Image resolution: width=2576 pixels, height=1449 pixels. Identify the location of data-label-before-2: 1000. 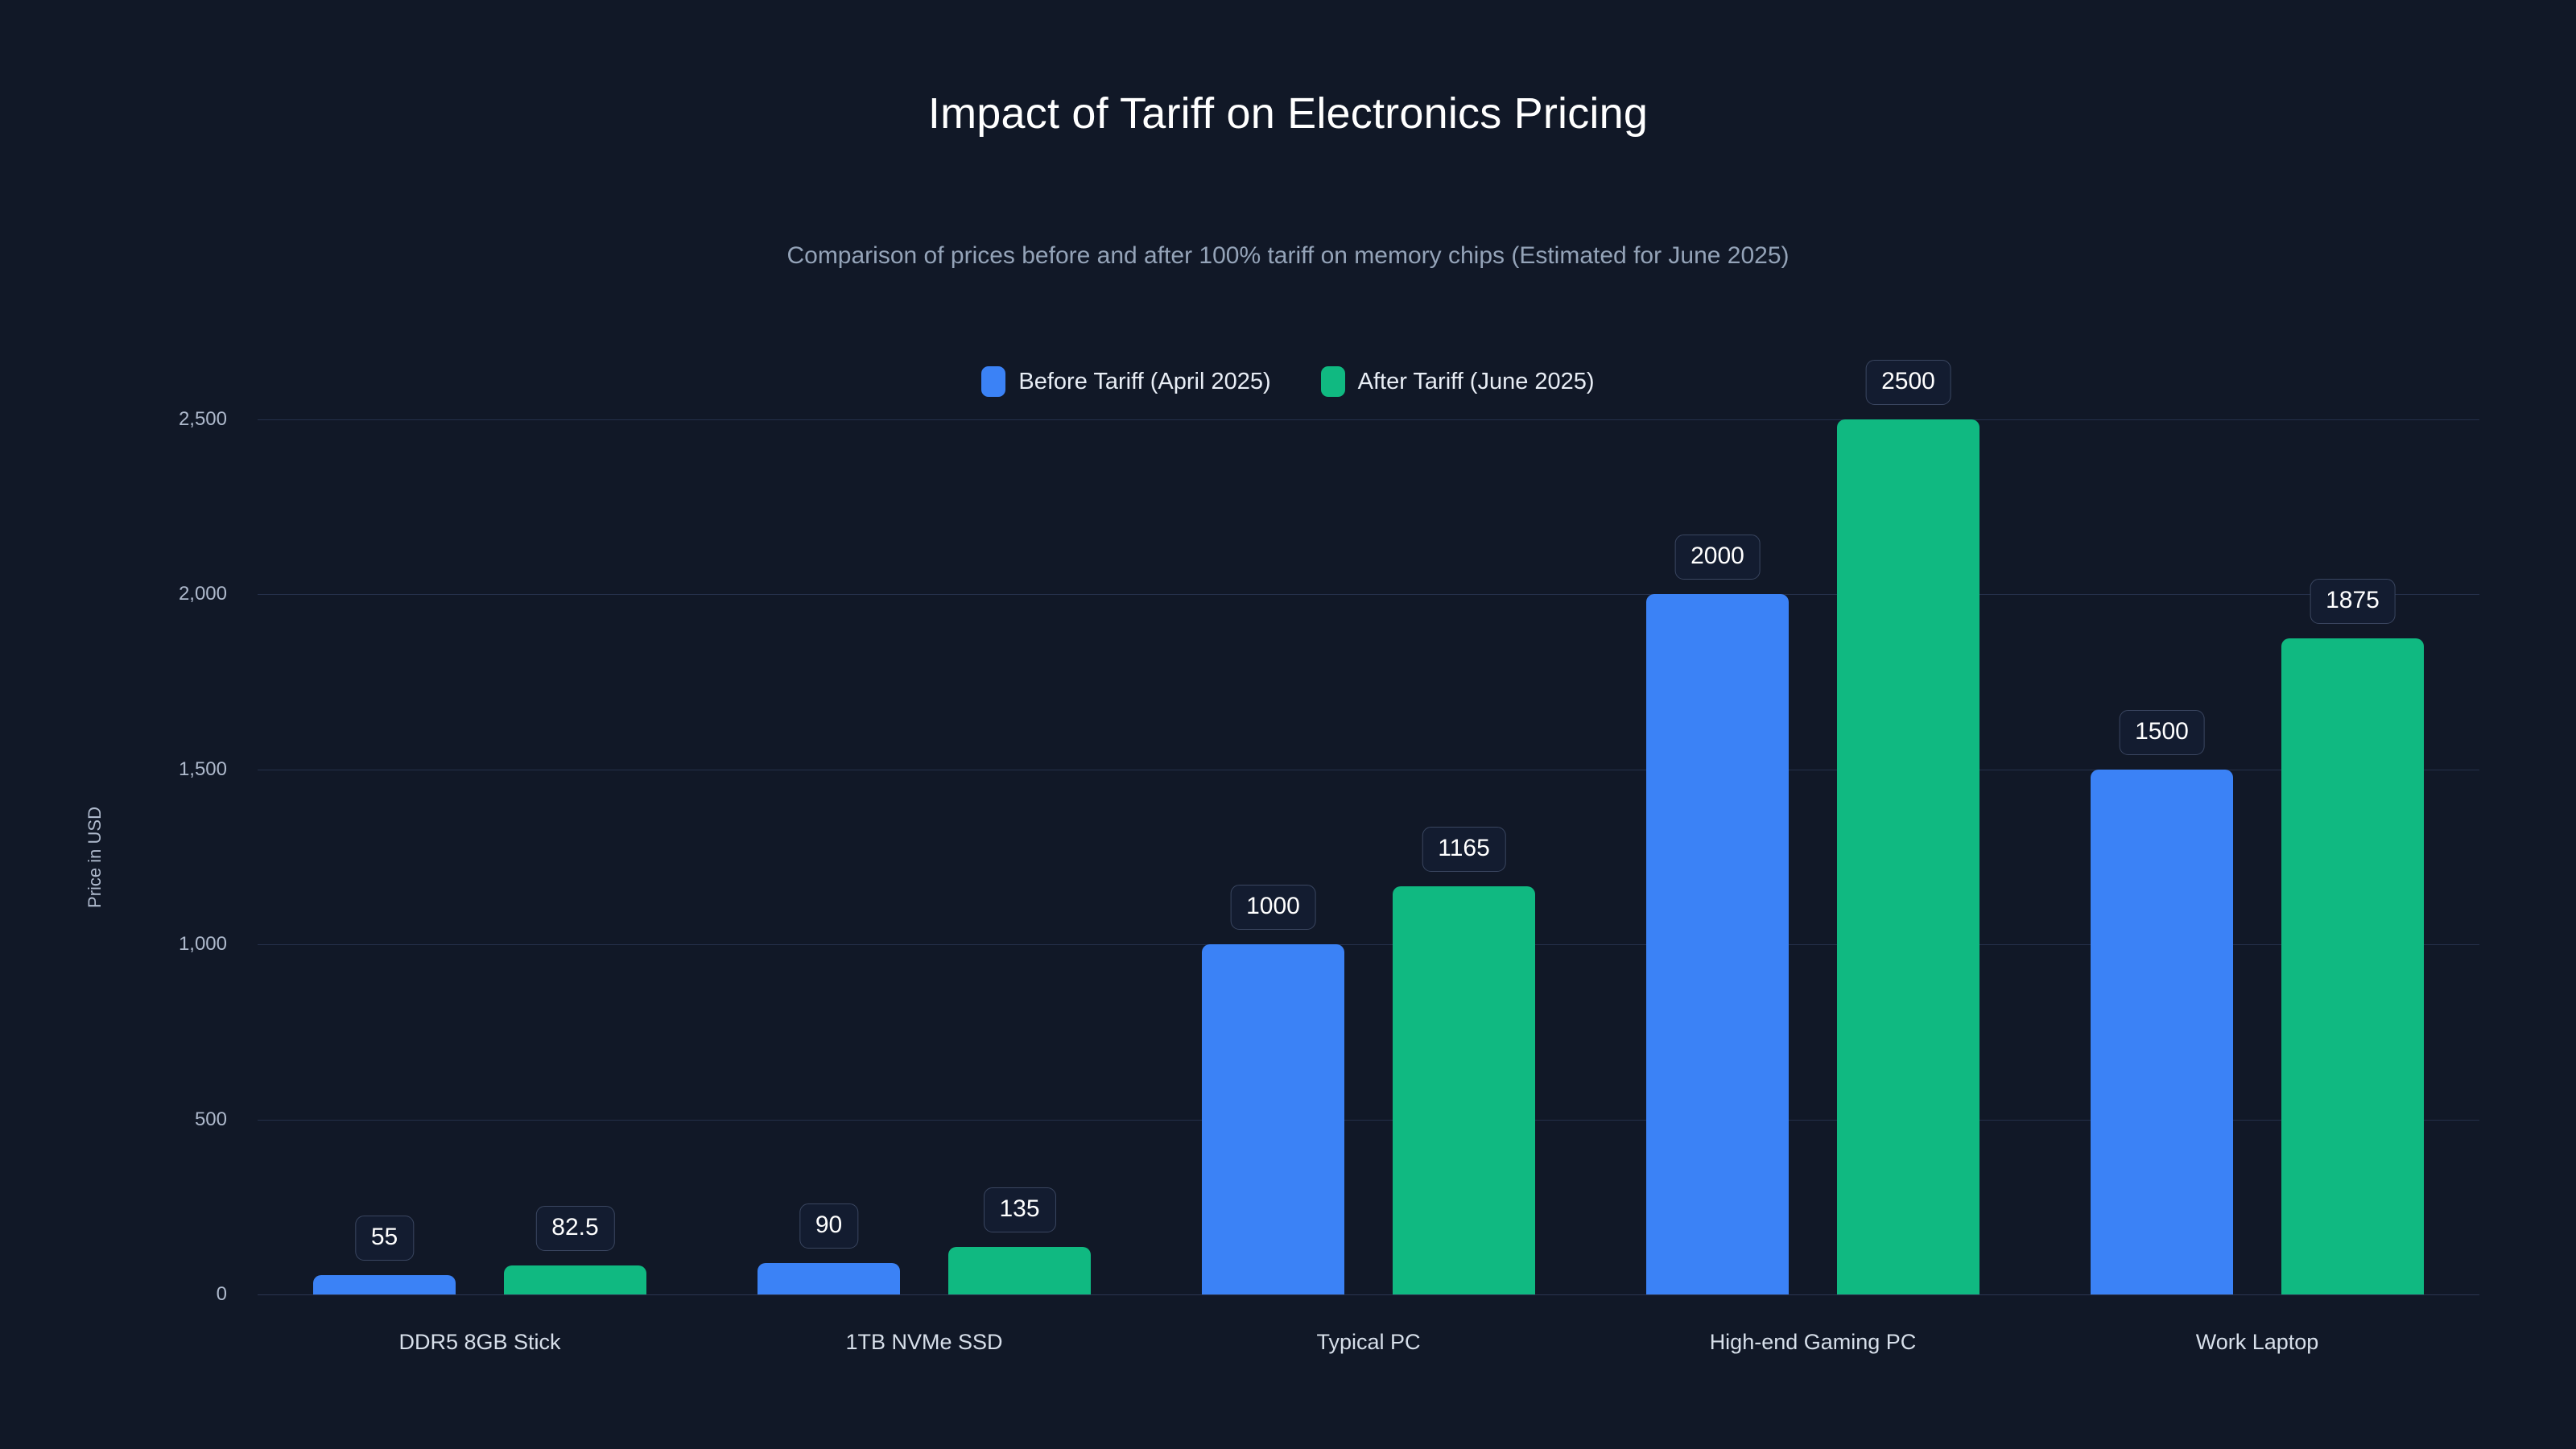
(1273, 908).